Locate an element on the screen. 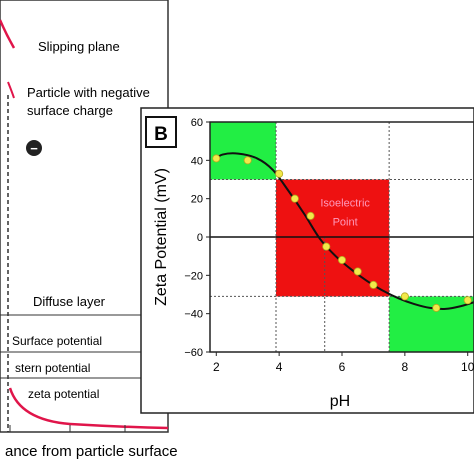 Image resolution: width=474 pixels, height=474 pixels. y-tick-label: 20 is located at coordinates (197, 200).